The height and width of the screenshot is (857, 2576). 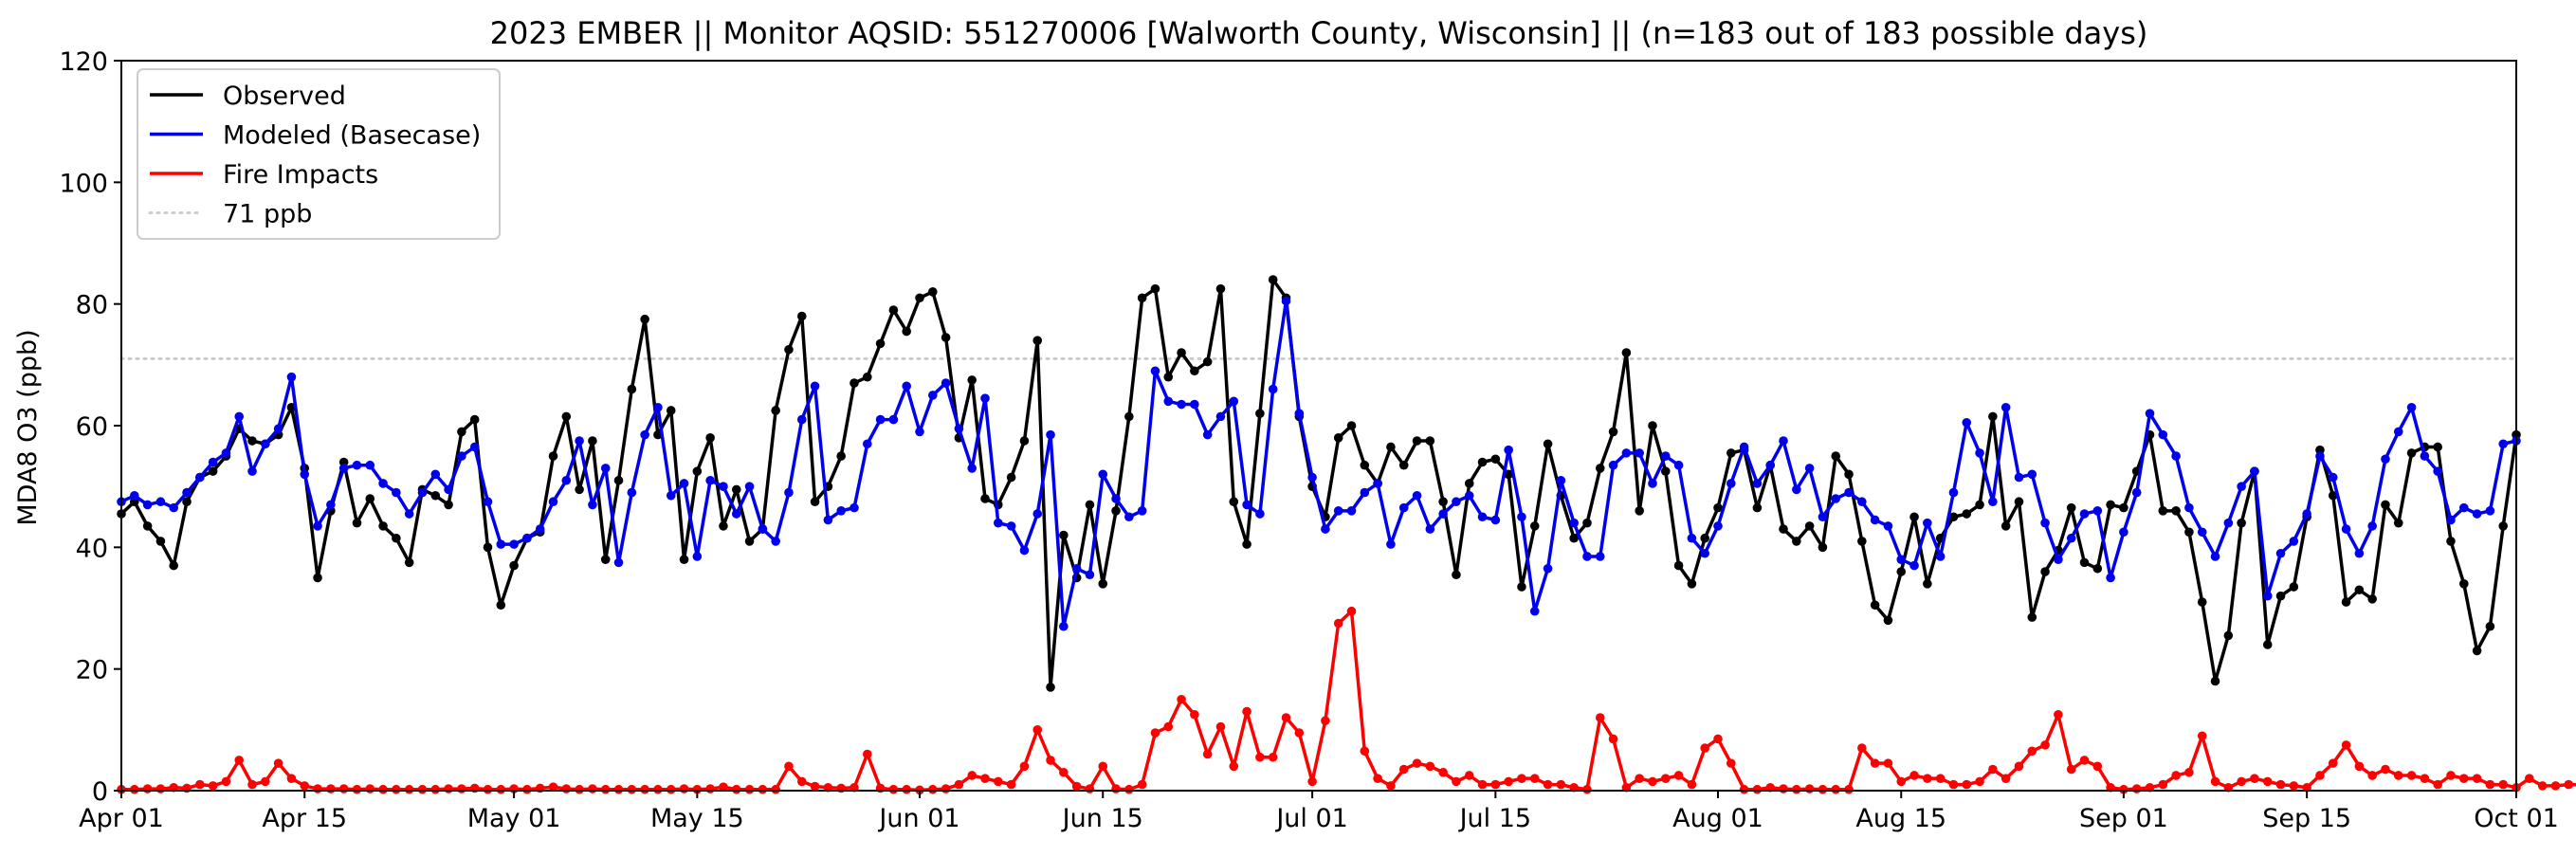 I want to click on legend-box, so click(x=319, y=154).